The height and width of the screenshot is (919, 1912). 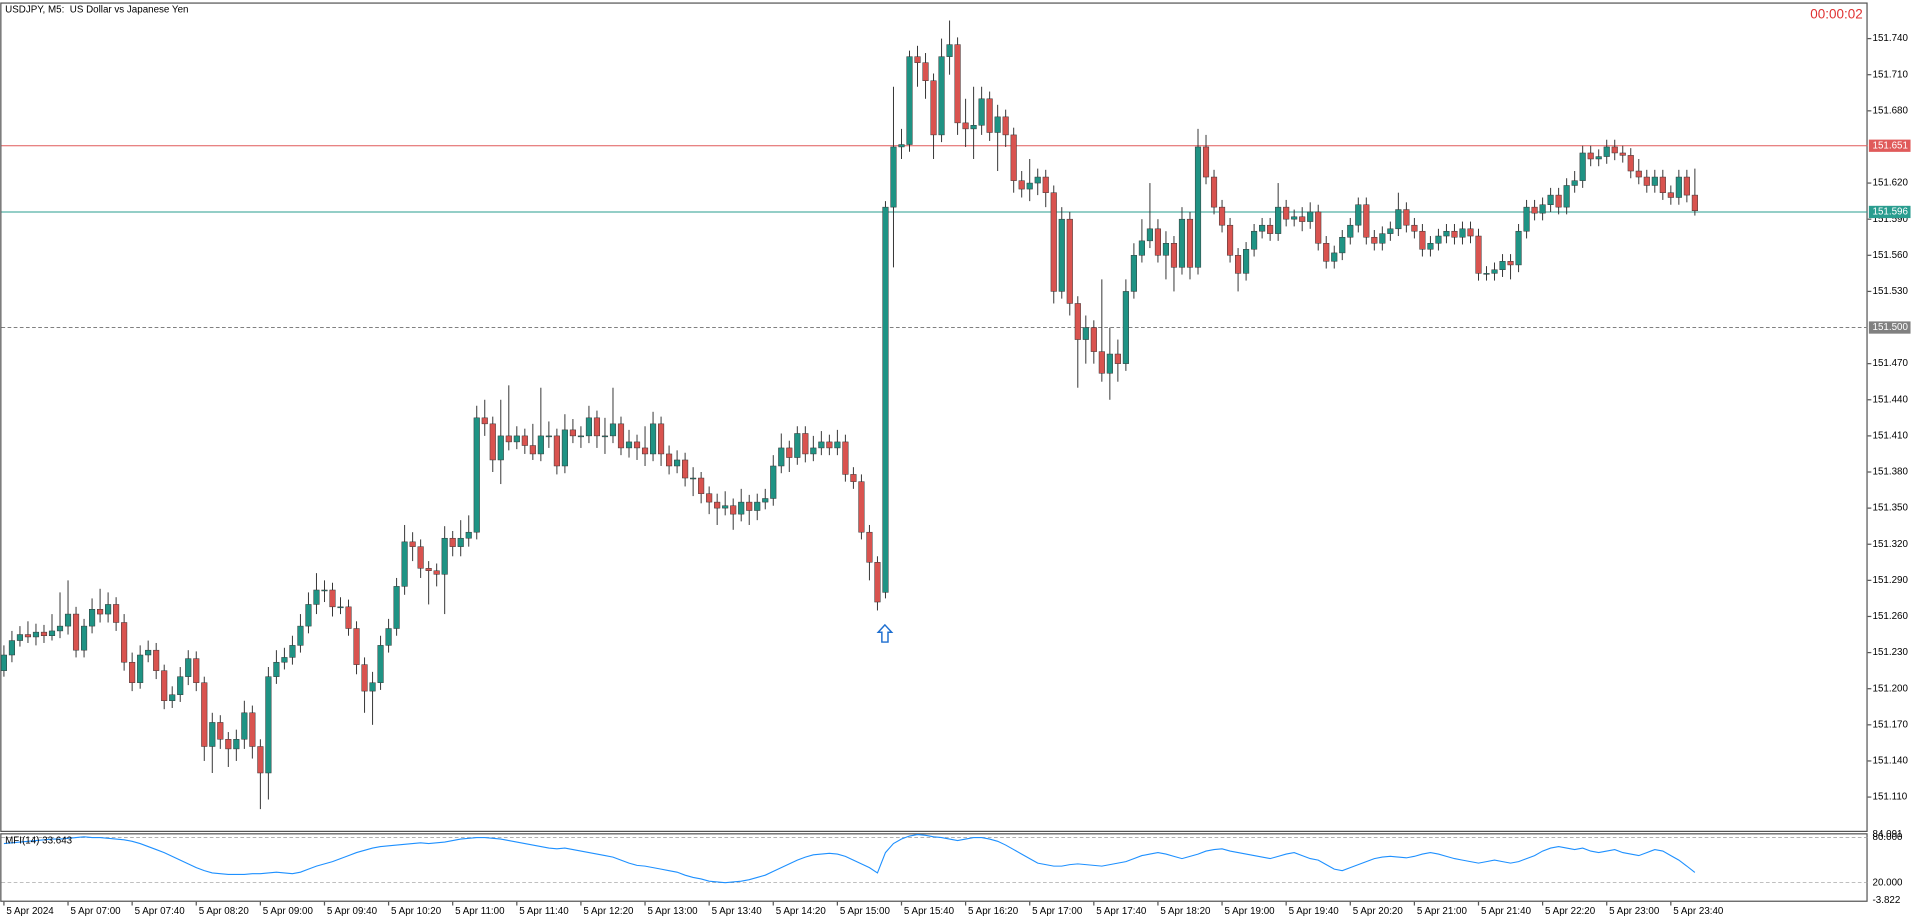 I want to click on chart-title: USDJPY, M5: US Dollar vs Japanese Yen, so click(x=96, y=9).